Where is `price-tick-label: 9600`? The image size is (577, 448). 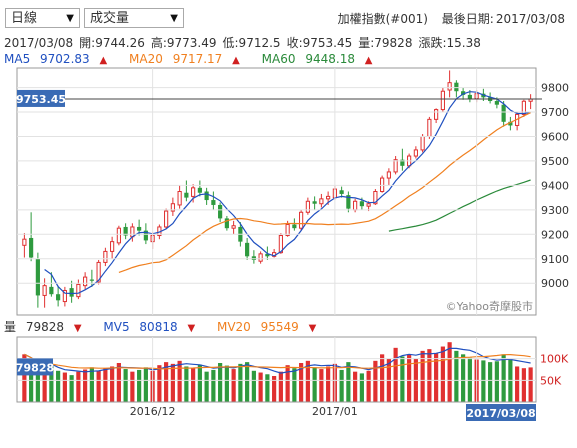 price-tick-label: 9600 is located at coordinates (555, 136).